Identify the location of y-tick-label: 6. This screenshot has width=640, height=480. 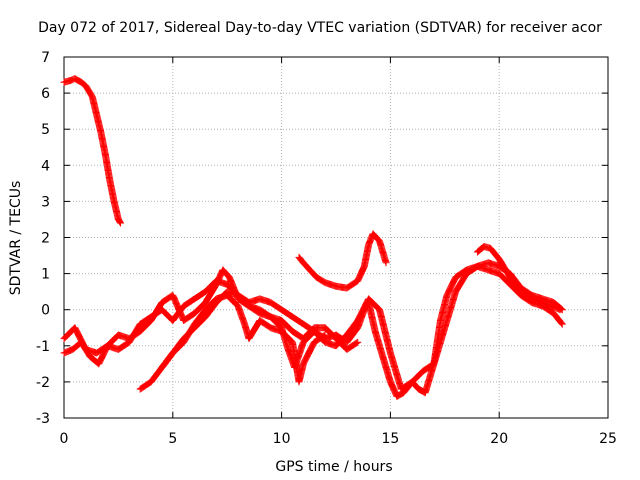
(45, 94).